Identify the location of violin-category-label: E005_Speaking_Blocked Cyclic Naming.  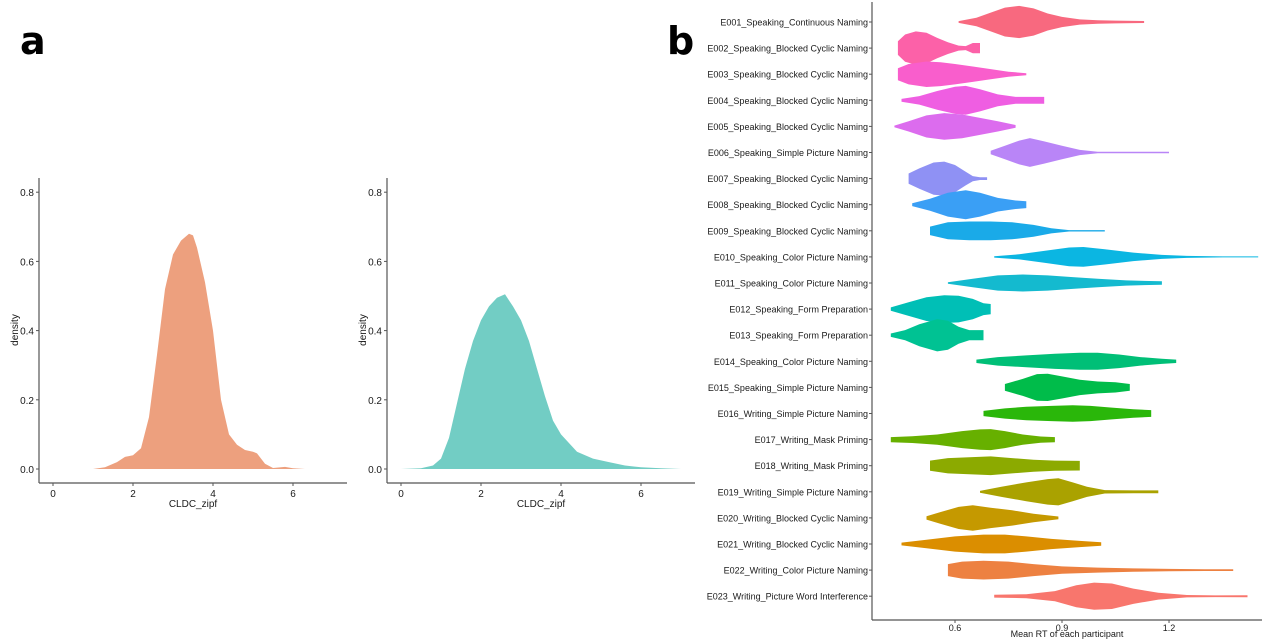
(787, 127).